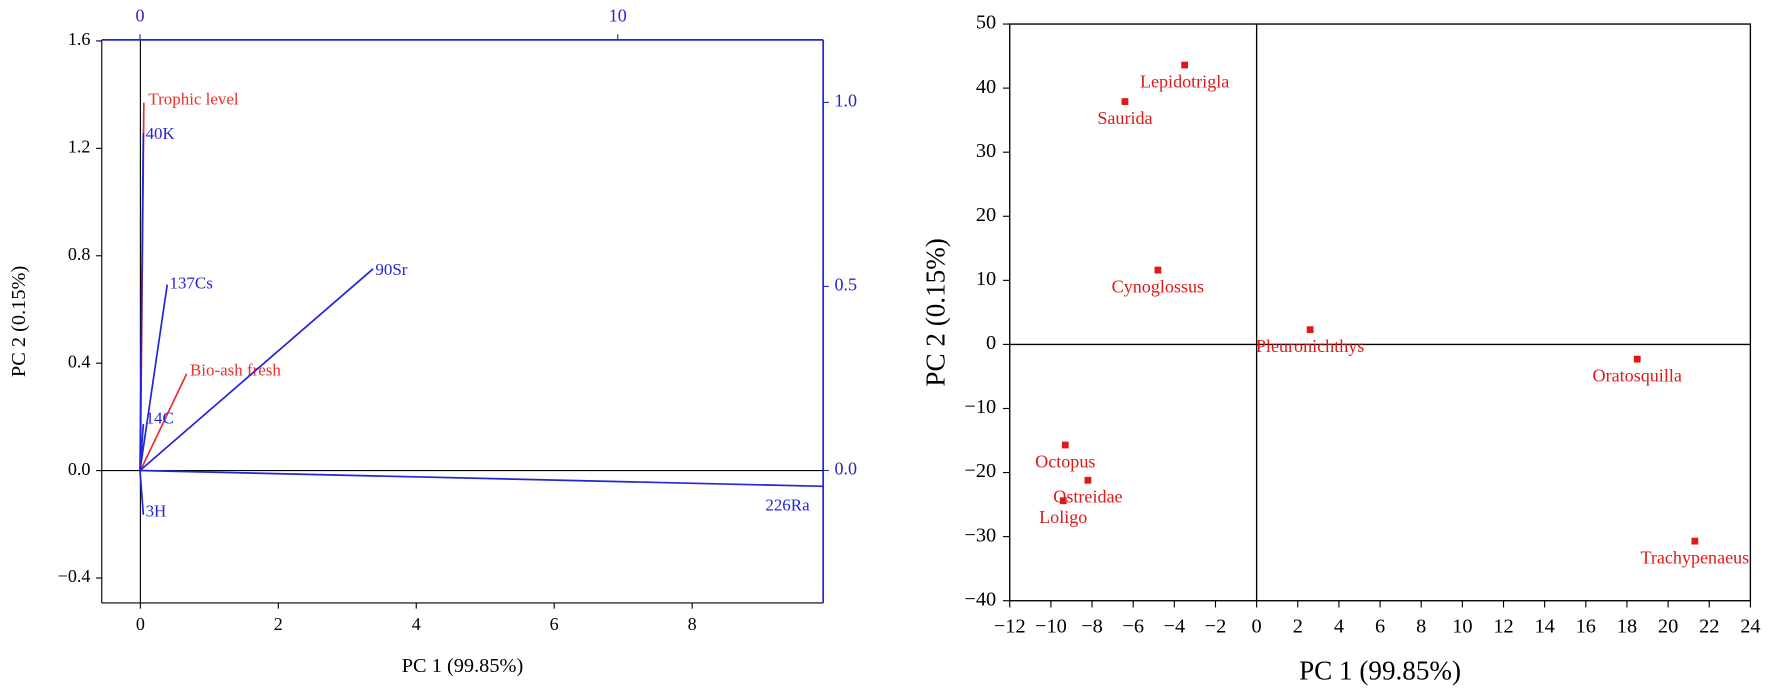  I want to click on x2-tick-label: 10, so click(618, 15).